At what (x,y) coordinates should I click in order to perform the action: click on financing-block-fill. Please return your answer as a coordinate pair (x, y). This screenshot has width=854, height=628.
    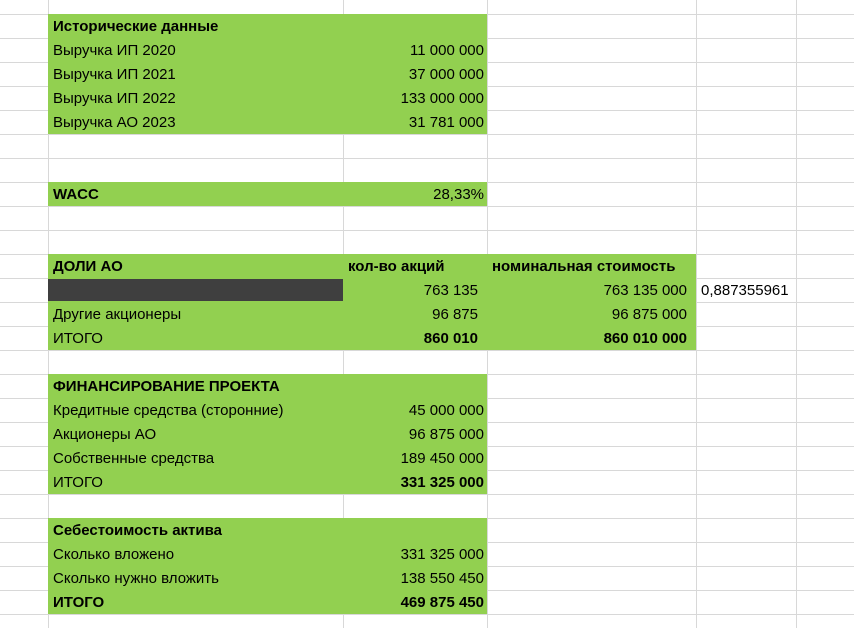
    Looking at the image, I should click on (267, 434).